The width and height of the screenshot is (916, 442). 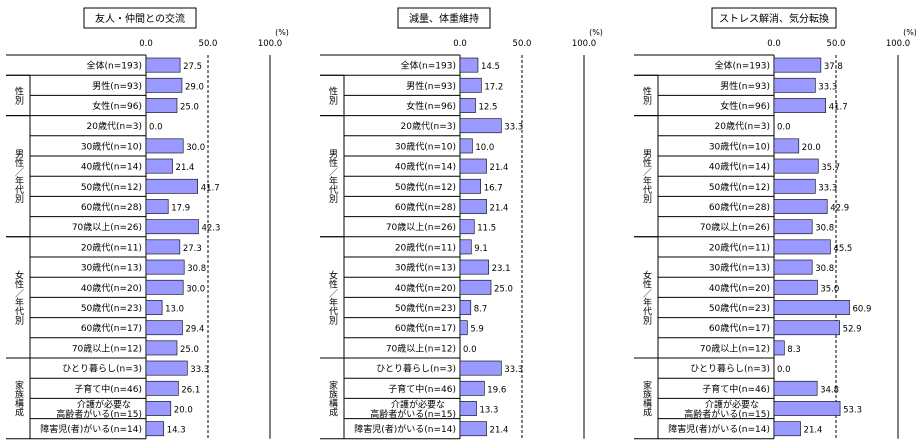 What do you see at coordinates (481, 249) in the screenshot?
I see `data-label: 9.1` at bounding box center [481, 249].